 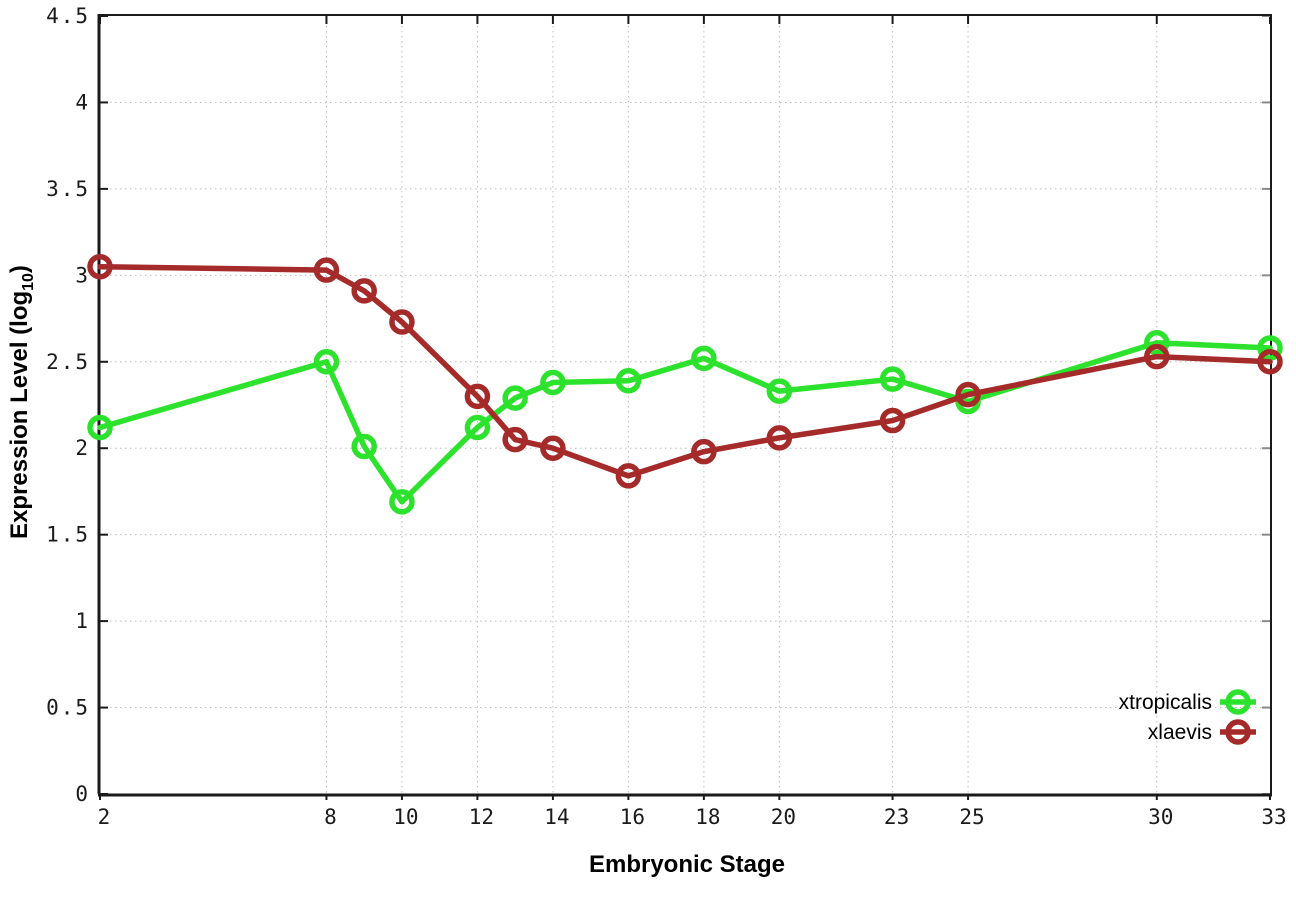 What do you see at coordinates (82, 621) in the screenshot?
I see `y-tick-label: 1` at bounding box center [82, 621].